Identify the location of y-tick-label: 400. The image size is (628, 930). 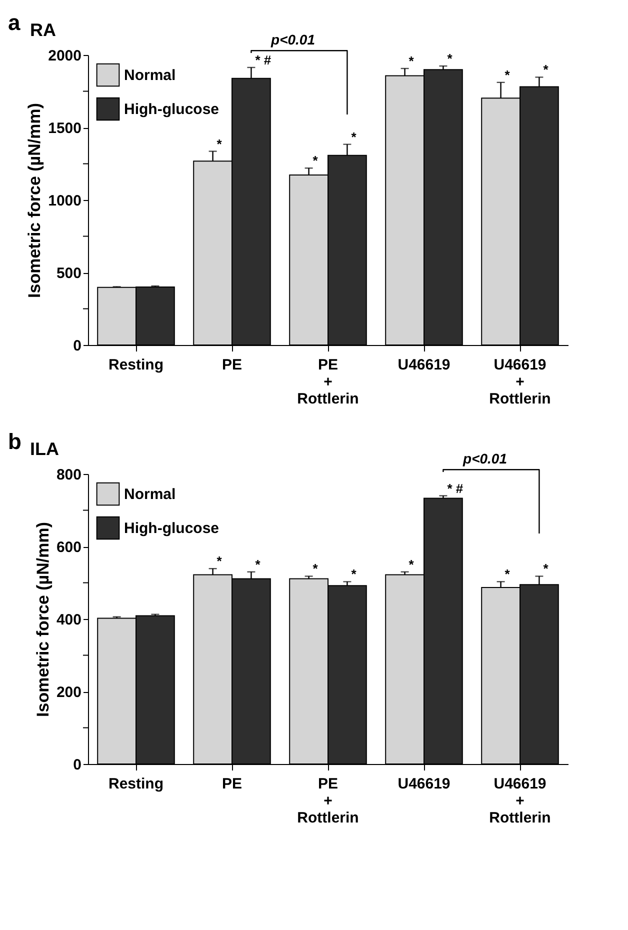
(69, 620).